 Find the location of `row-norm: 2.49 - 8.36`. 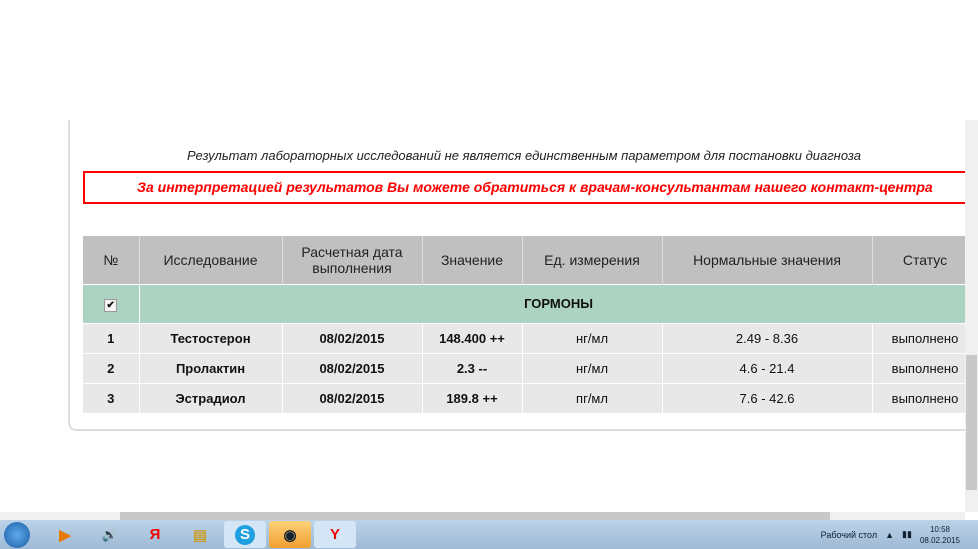

row-norm: 2.49 - 8.36 is located at coordinates (767, 337).